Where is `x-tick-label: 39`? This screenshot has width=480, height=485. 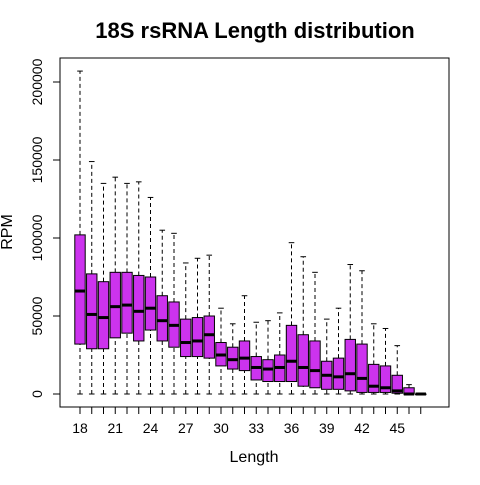
x-tick-label: 39 is located at coordinates (327, 428).